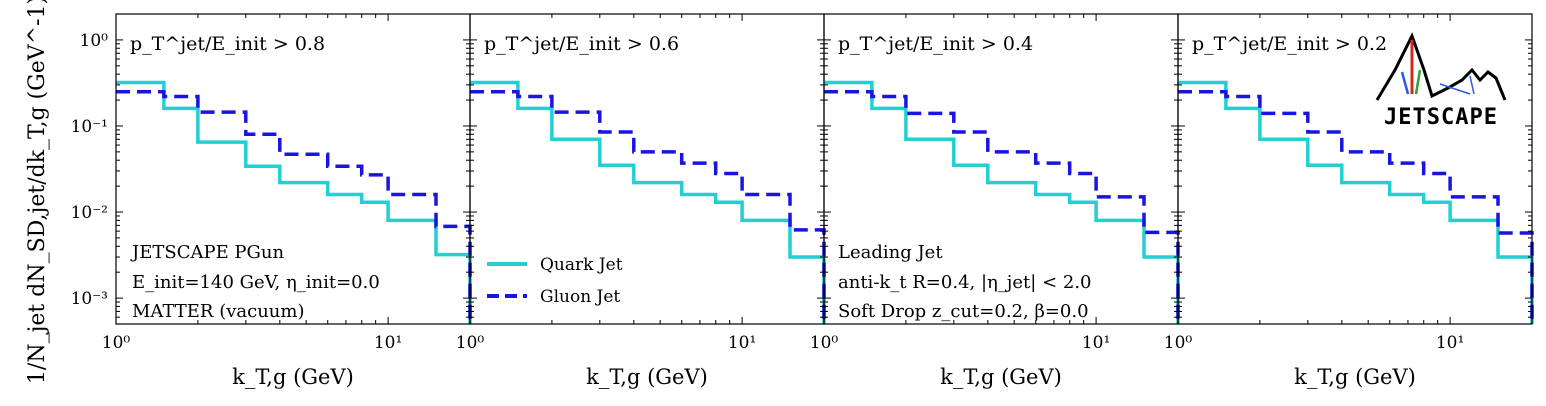 The width and height of the screenshot is (1546, 406). Describe the element at coordinates (647, 377) in the screenshot. I see `x-axis-label-2: k_T,g (GeV)` at that location.